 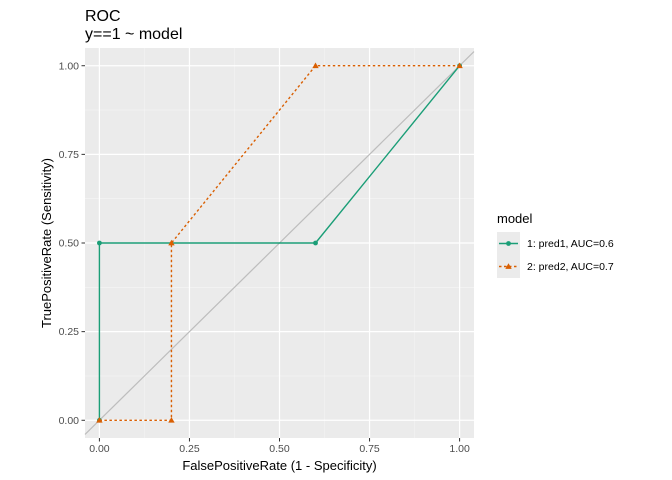 I want to click on x-tick-label: 0.00, so click(x=99, y=449).